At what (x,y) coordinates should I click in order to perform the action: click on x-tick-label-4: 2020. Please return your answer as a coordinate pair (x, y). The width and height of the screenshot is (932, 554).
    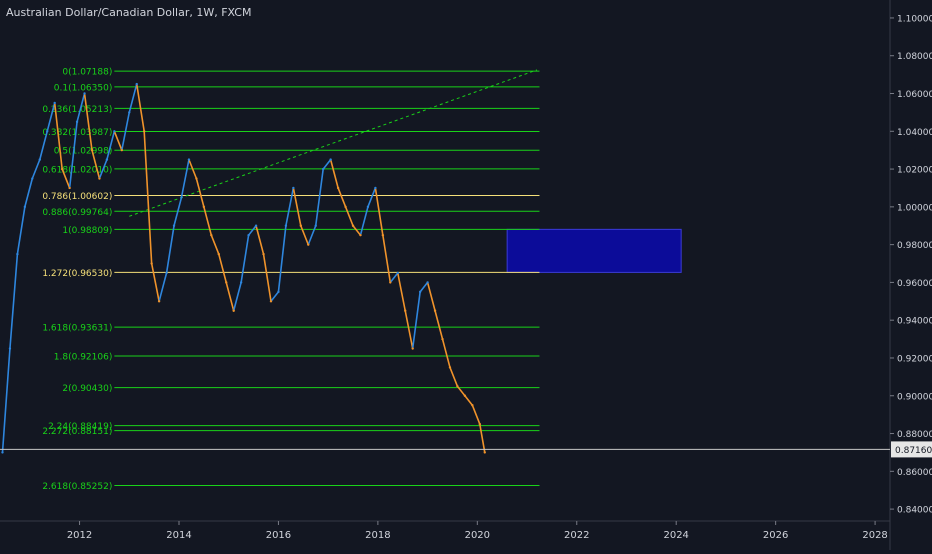
    Looking at the image, I should click on (477, 535).